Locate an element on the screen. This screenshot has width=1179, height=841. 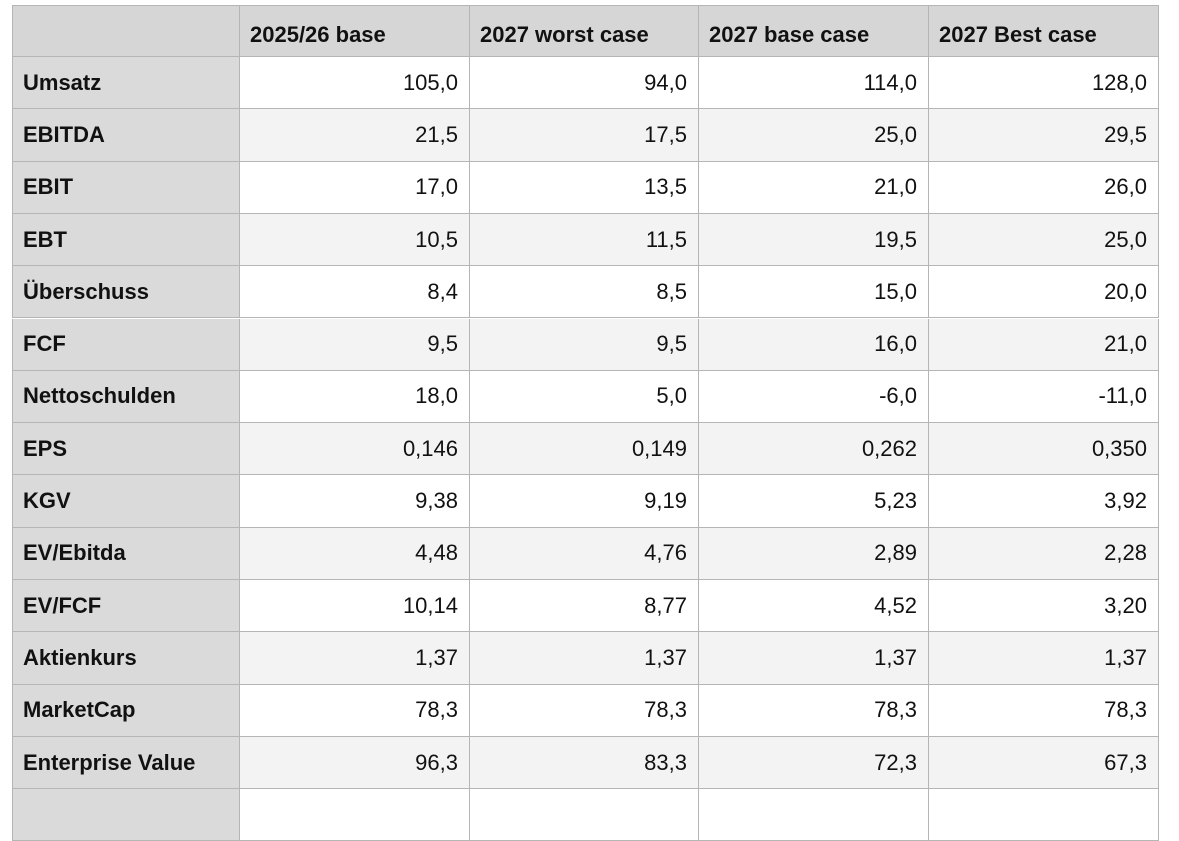
row-label: Überschuss is located at coordinates (126, 292).